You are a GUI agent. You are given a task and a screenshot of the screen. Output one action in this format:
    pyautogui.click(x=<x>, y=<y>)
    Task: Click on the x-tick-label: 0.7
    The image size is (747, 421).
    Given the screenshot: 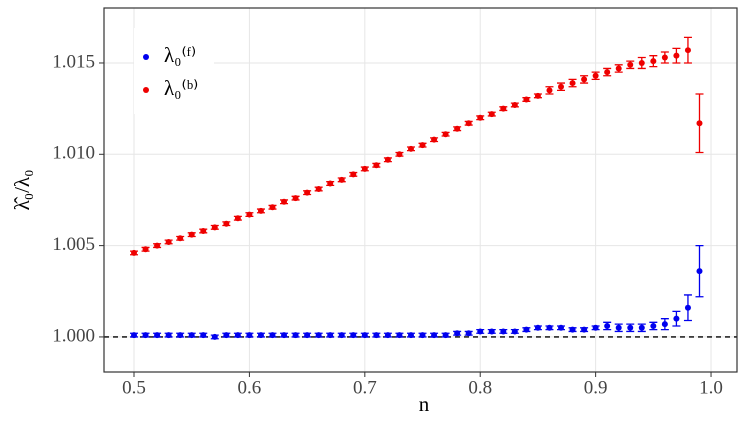 What is the action you would take?
    pyautogui.click(x=365, y=387)
    